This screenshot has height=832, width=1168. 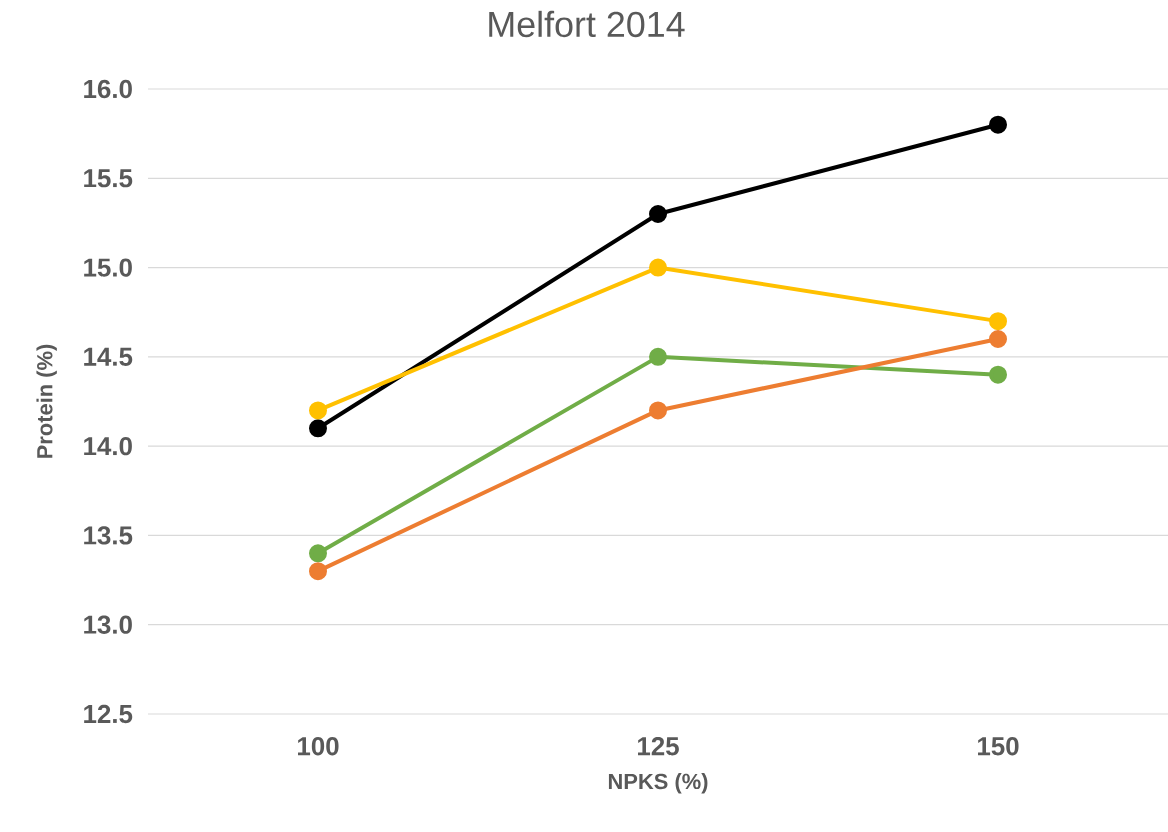 I want to click on x-tick-label: 150, so click(x=998, y=746).